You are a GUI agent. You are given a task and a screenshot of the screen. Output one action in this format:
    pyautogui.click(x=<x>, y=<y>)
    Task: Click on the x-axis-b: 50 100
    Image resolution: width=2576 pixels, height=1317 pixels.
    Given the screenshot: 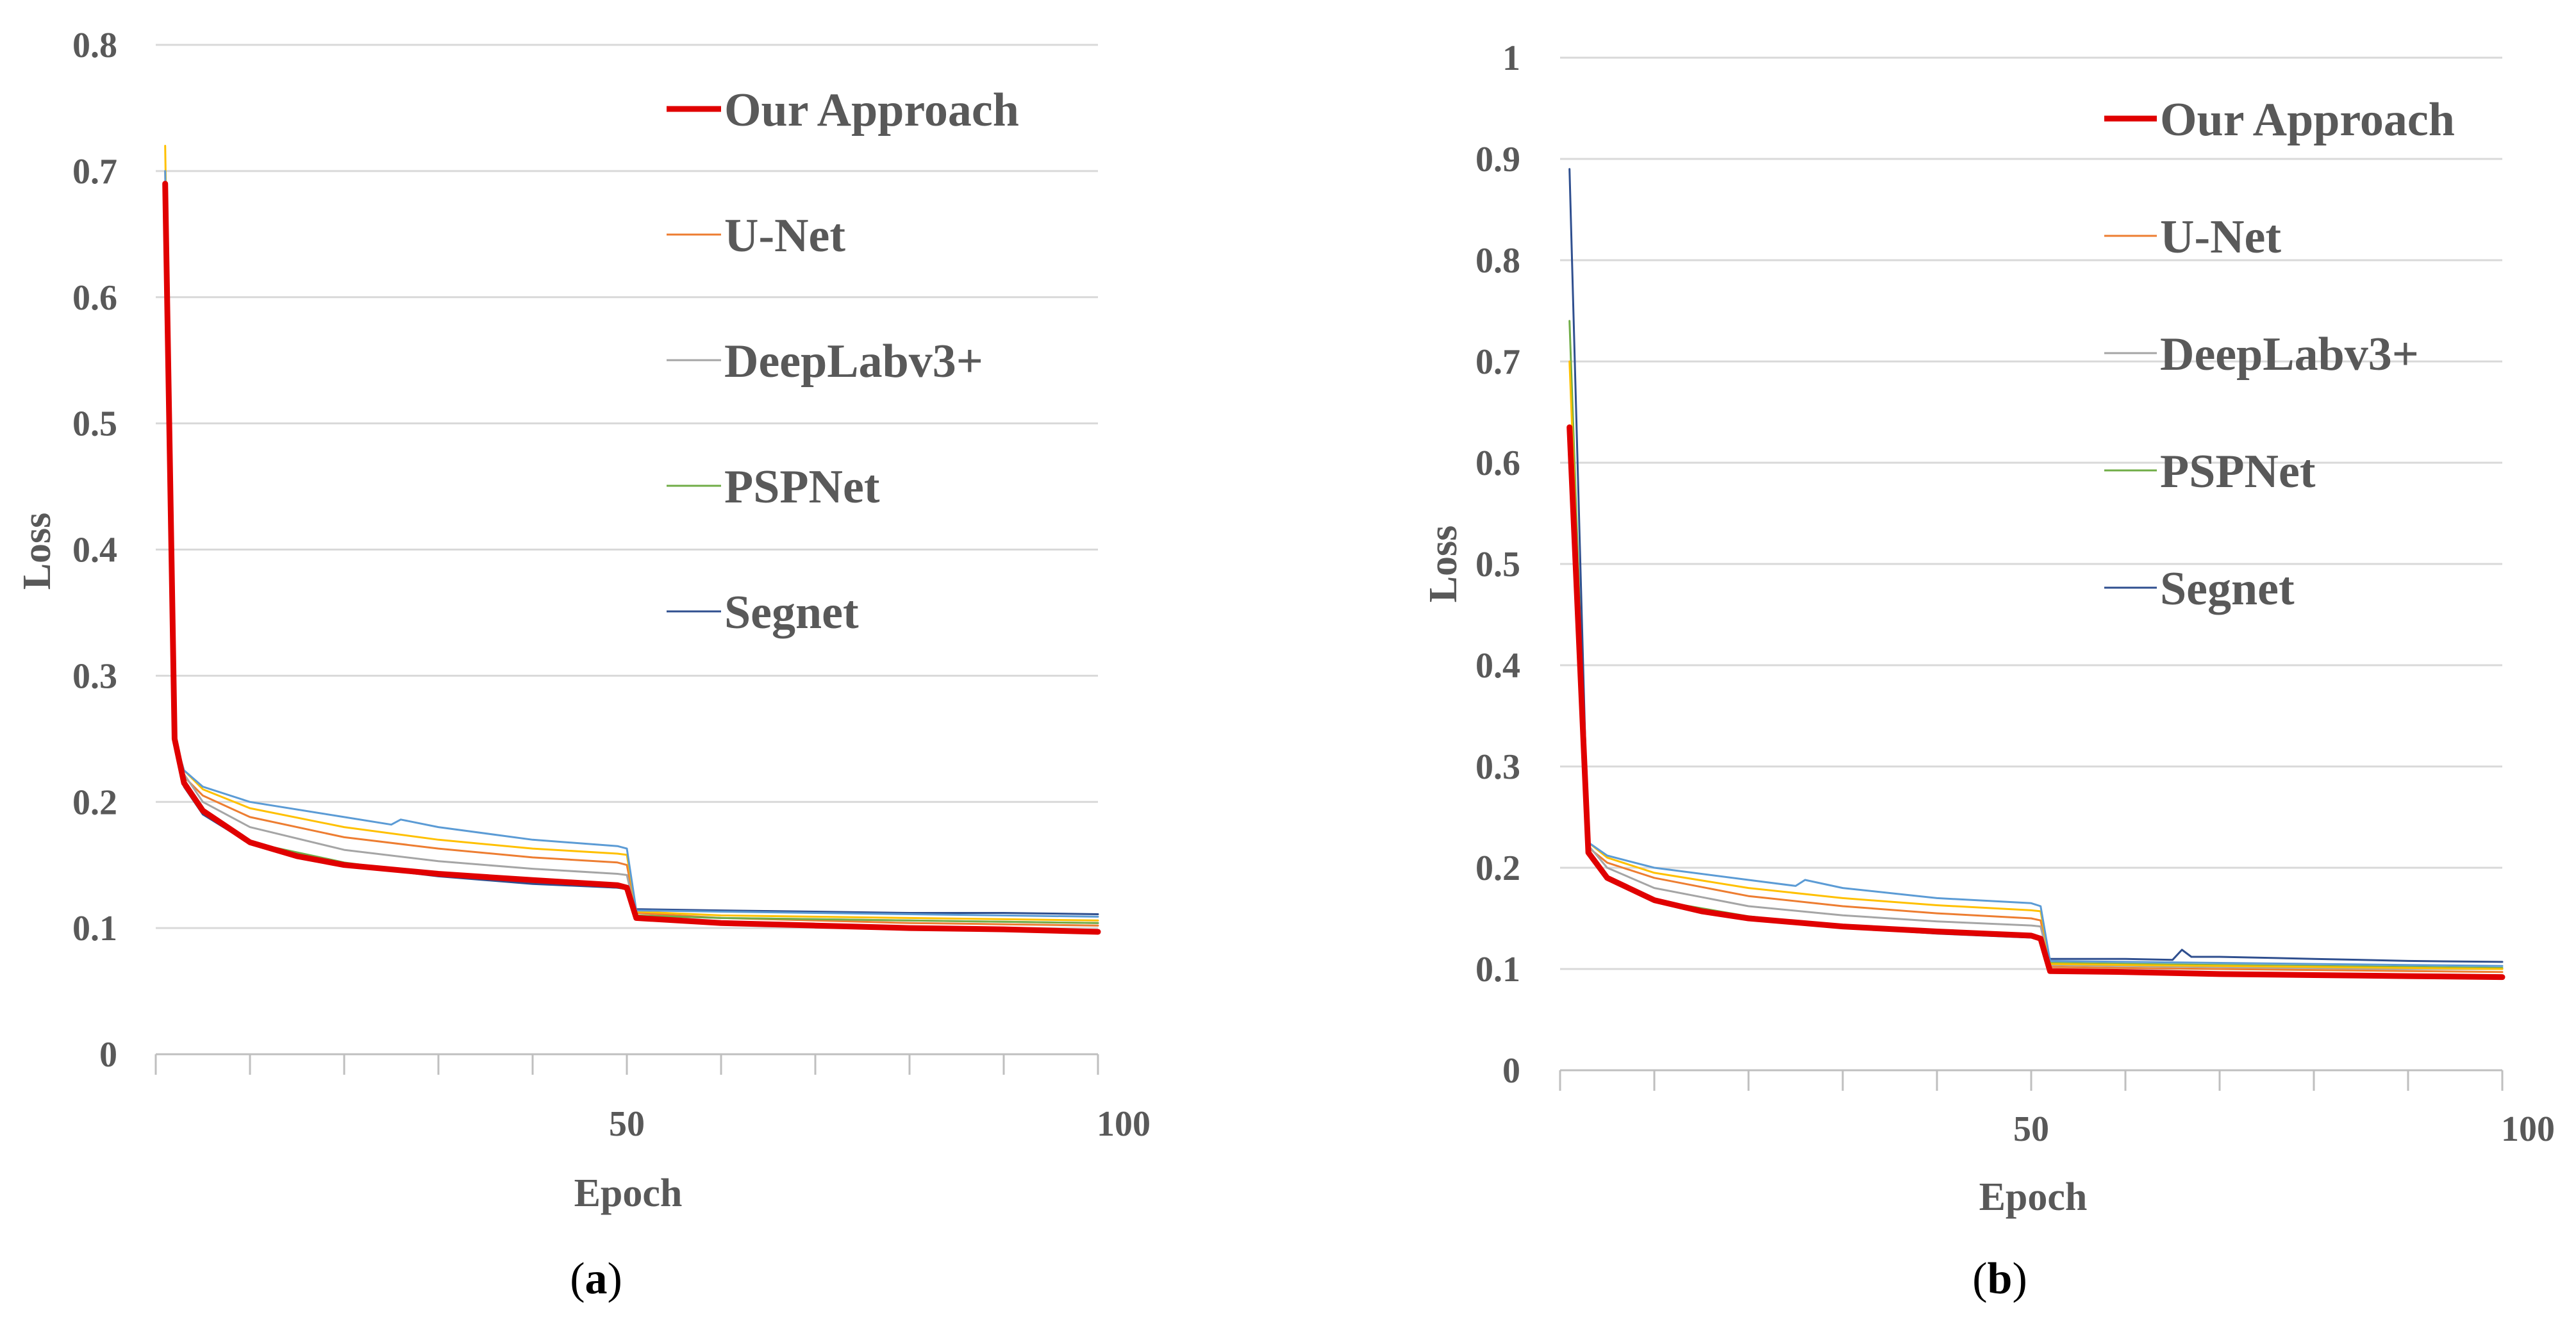 What is the action you would take?
    pyautogui.click(x=2057, y=1109)
    